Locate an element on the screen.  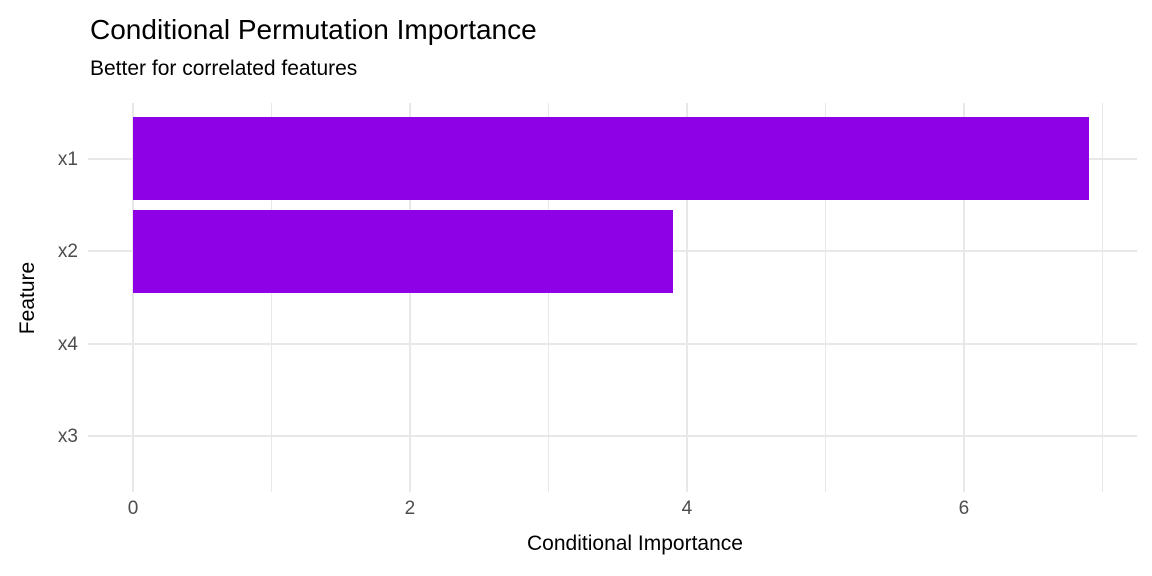
y-tick-label-x4: x4 is located at coordinates (67, 344).